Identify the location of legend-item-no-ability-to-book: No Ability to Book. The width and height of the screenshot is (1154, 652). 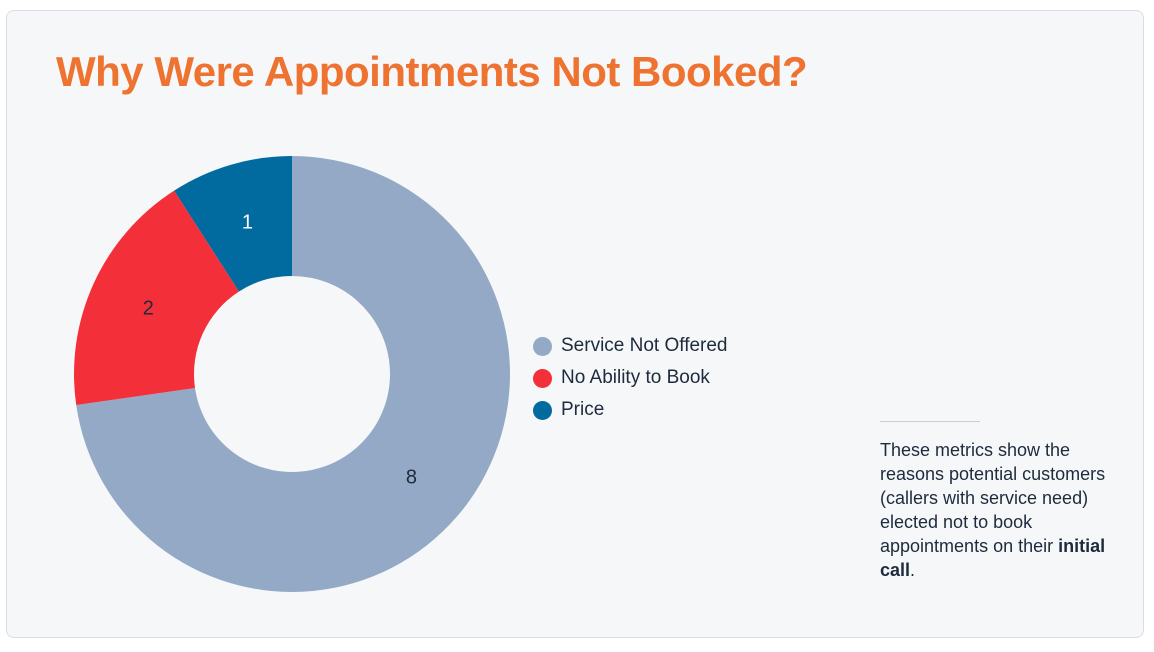
(630, 378).